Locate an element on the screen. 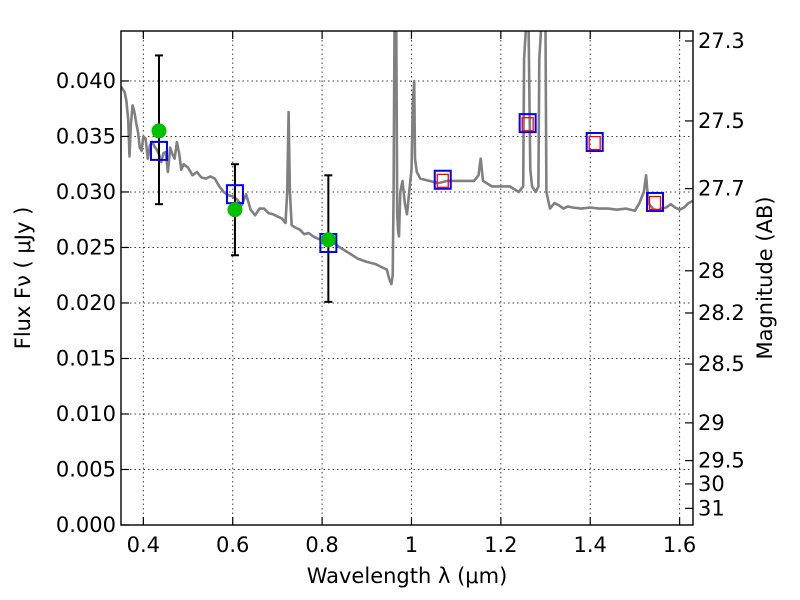 The width and height of the screenshot is (800, 600). x-axis-title: Wavelength λ (μm) is located at coordinates (407, 576).